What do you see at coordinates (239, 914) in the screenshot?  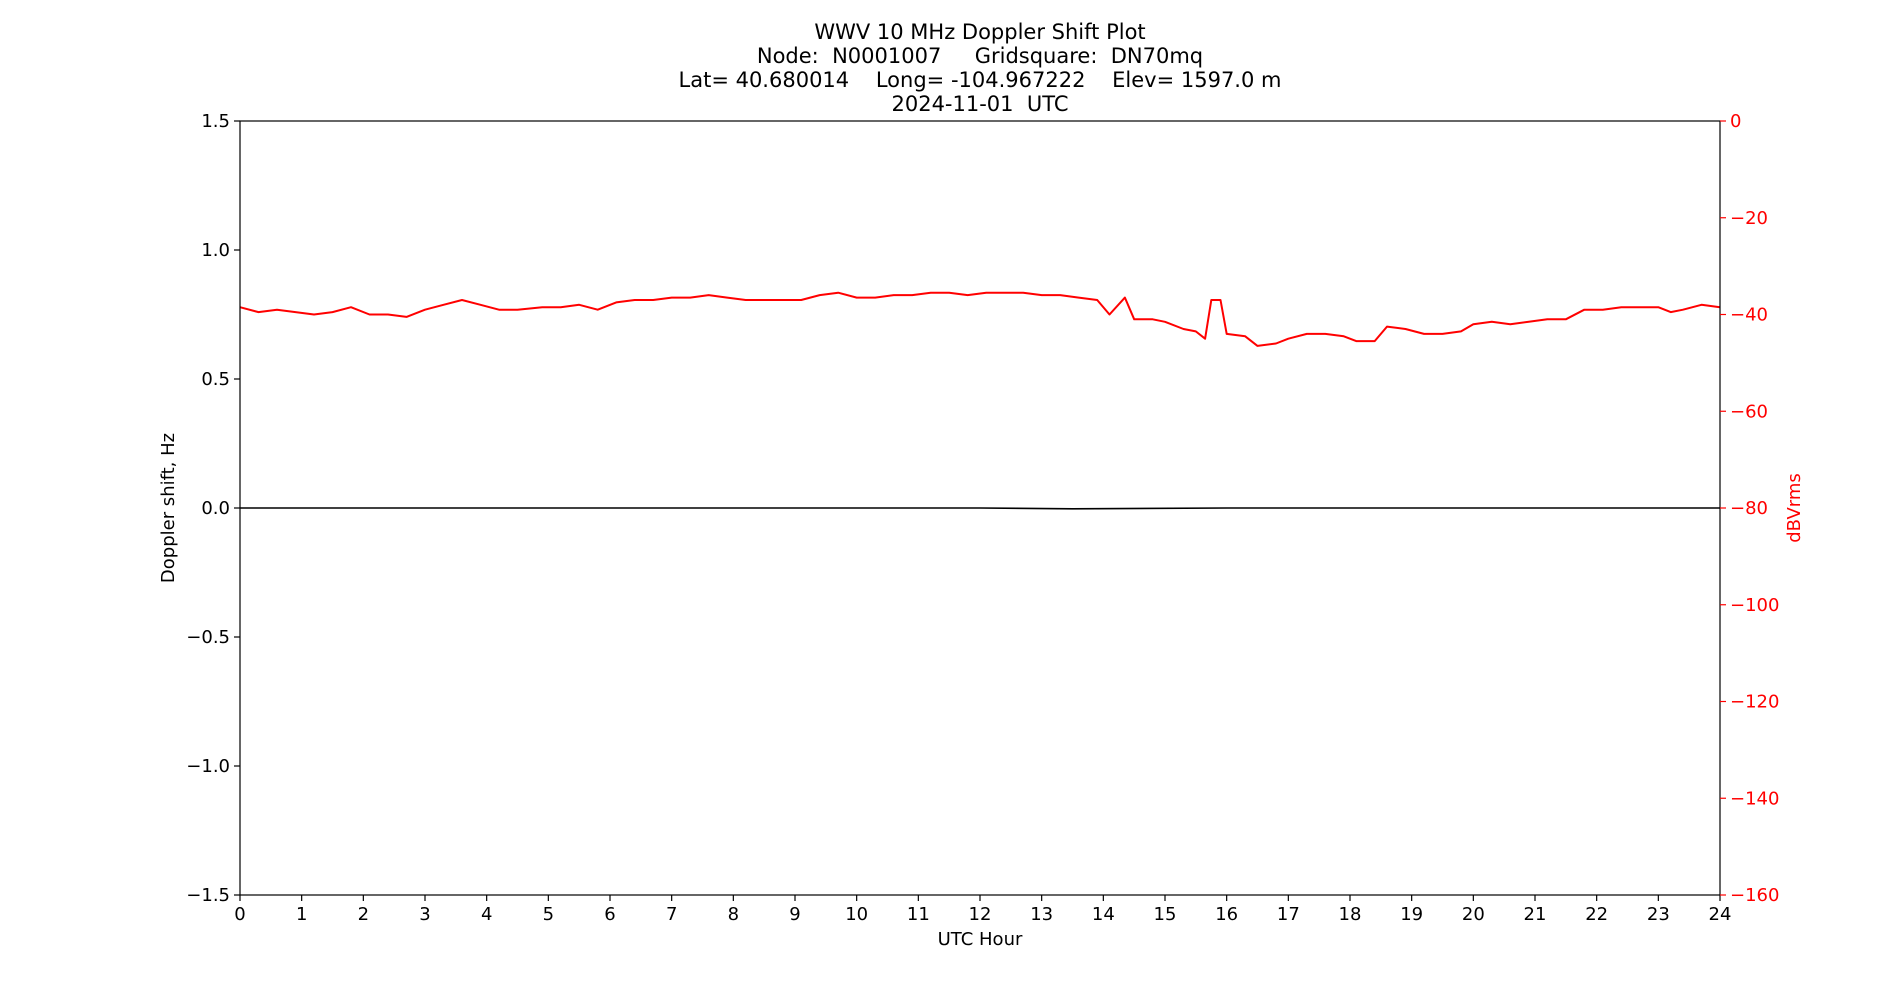 I see `x-tick-label: 0` at bounding box center [239, 914].